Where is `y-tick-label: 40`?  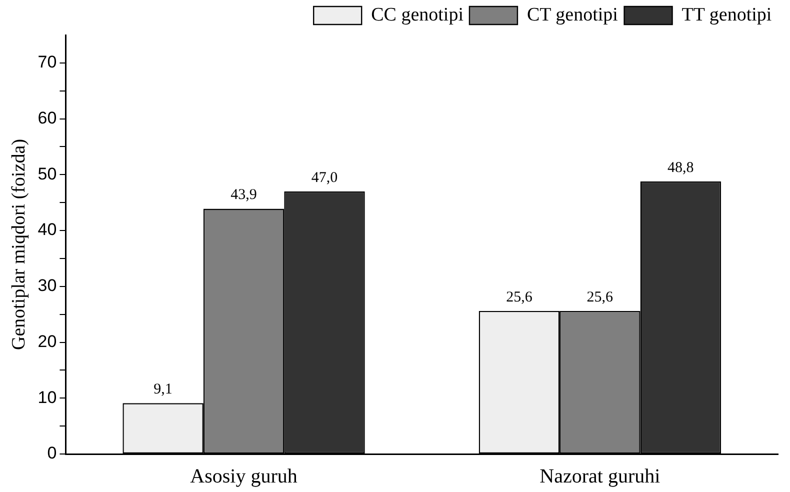
y-tick-label: 40 is located at coordinates (47, 230).